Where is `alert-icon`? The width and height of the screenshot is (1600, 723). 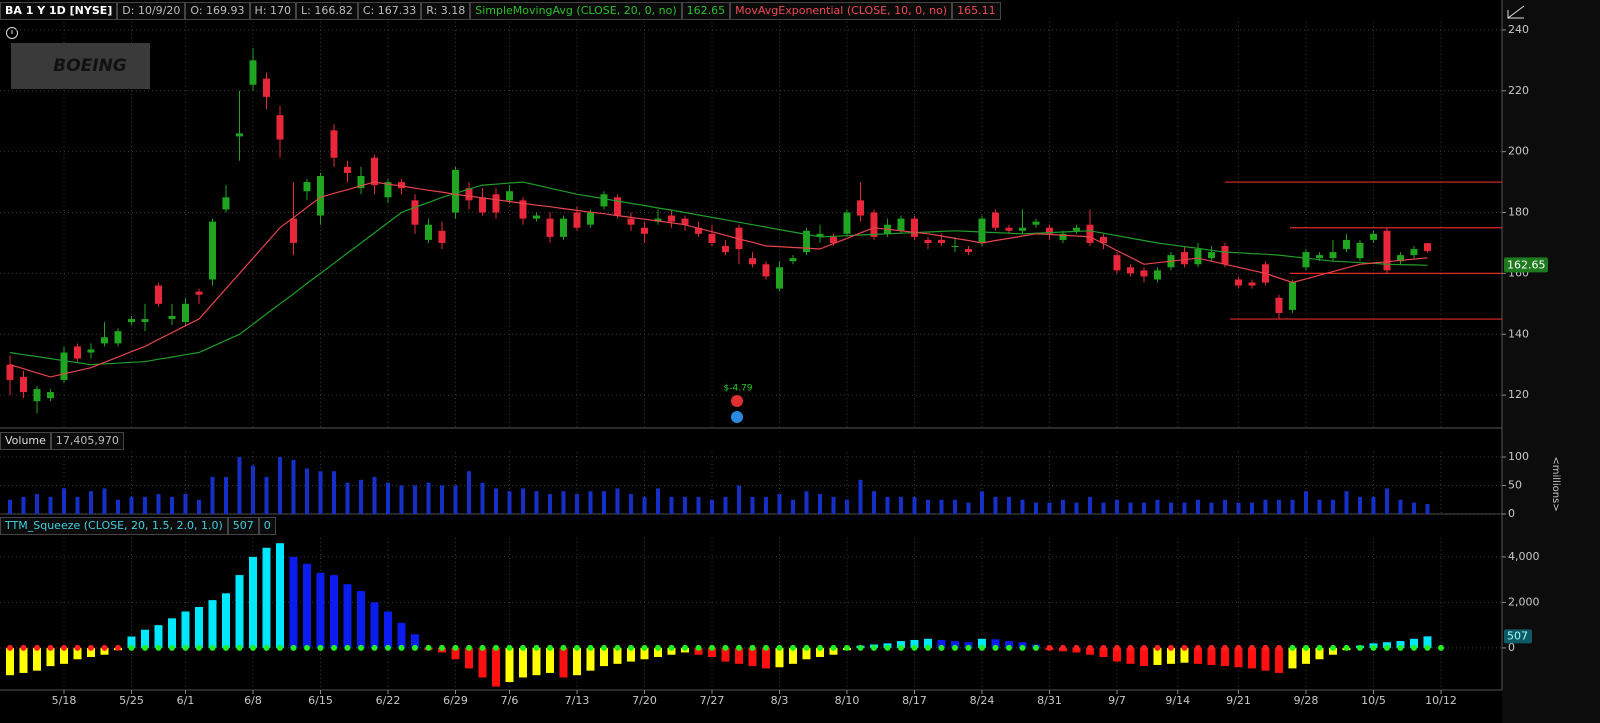 alert-icon is located at coordinates (12, 33).